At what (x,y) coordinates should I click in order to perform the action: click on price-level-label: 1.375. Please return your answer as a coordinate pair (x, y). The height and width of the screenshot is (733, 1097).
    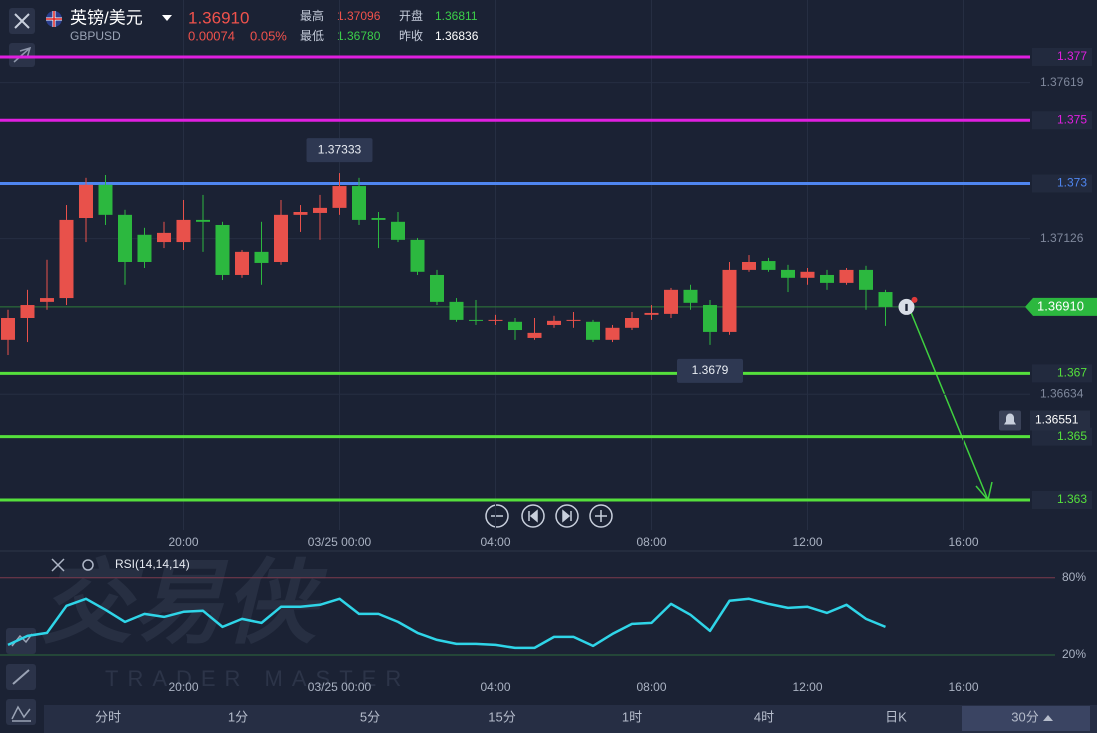
    Looking at the image, I should click on (1072, 119).